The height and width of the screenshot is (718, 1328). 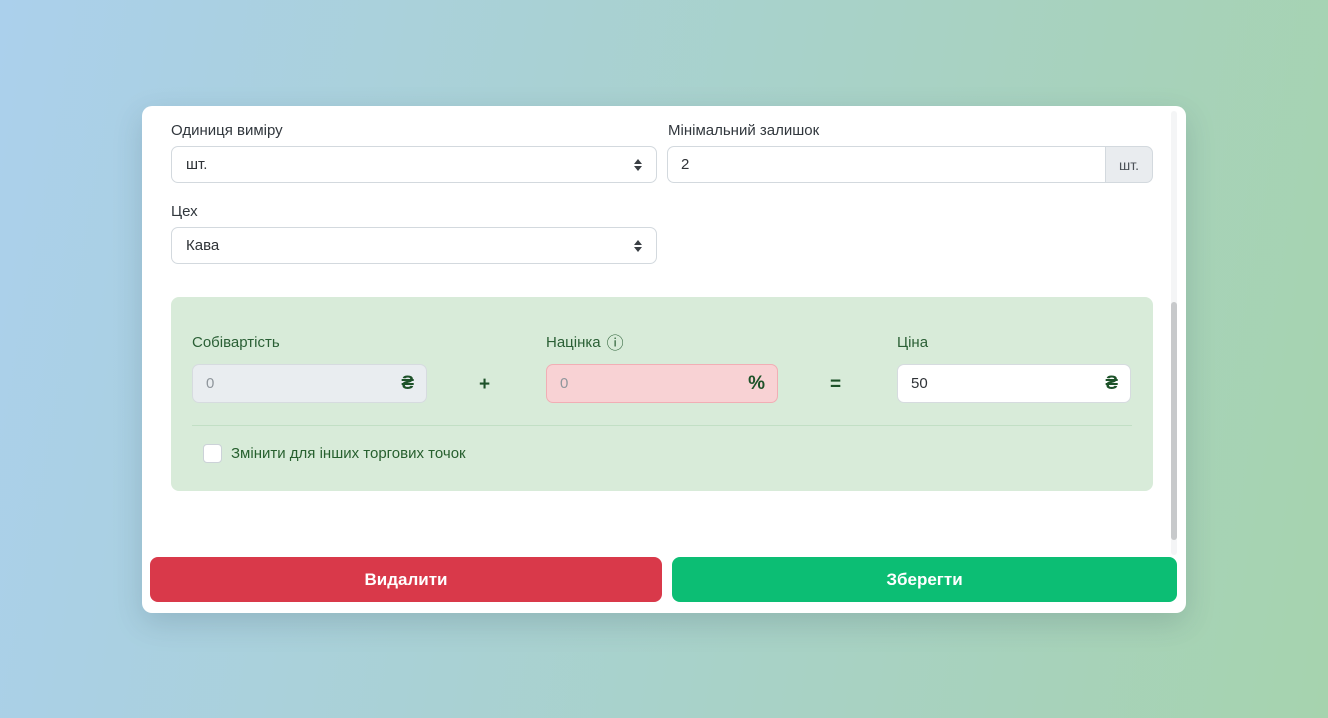 I want to click on apply-other-locations-row: Змінити для інших торгових точок, so click(x=334, y=453).